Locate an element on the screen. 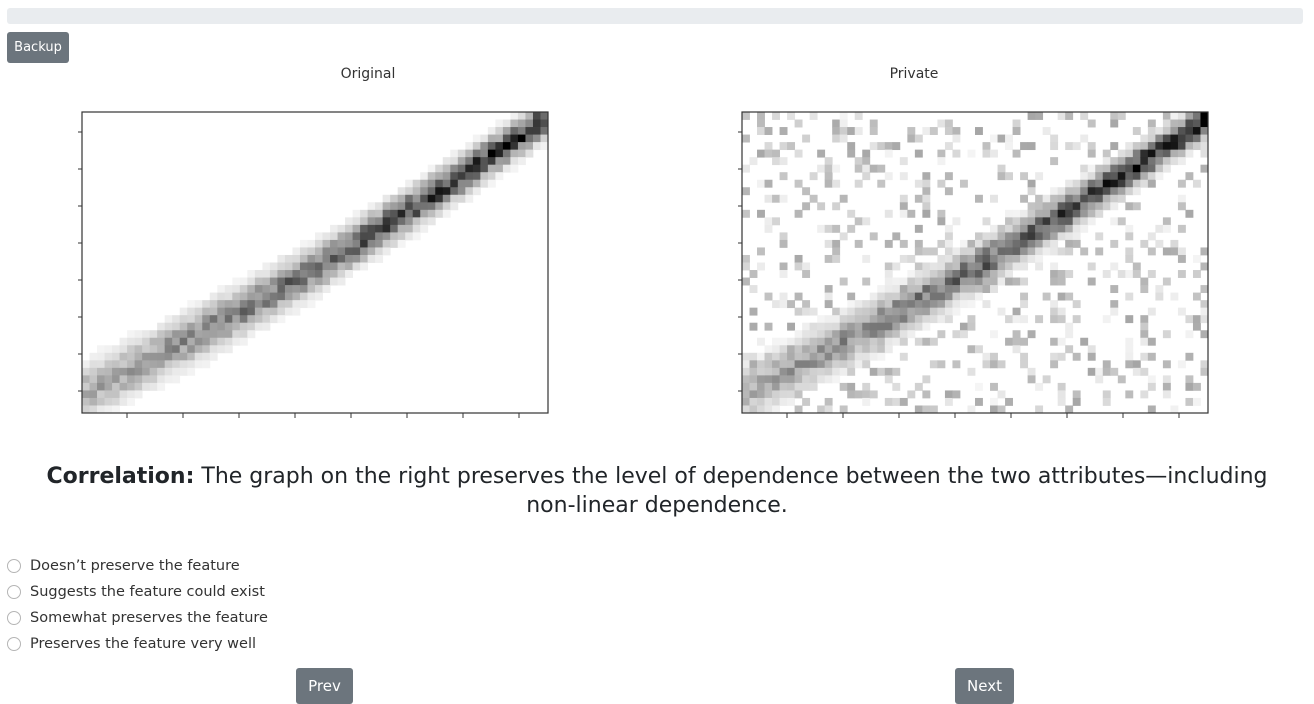 Image resolution: width=1314 pixels, height=704 pixels. backup-button: Backup is located at coordinates (38, 47).